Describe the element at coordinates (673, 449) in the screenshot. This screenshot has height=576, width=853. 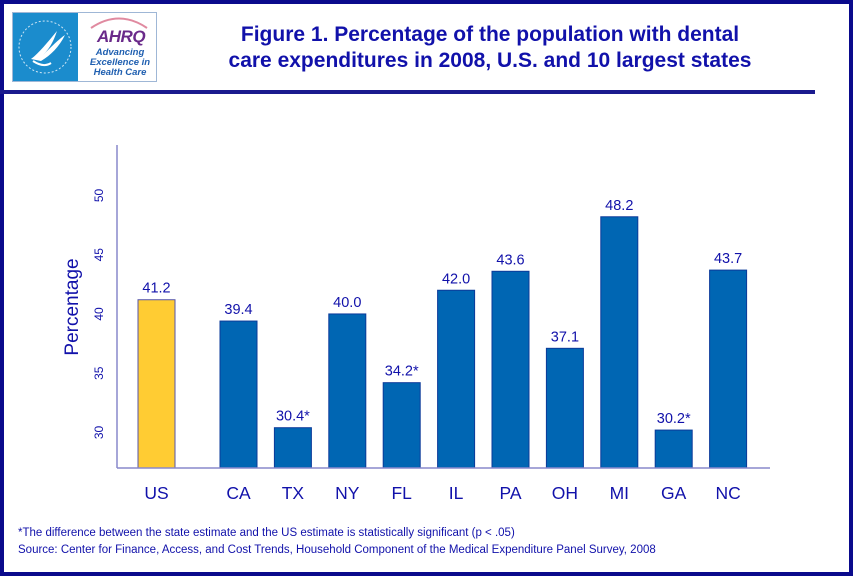
I see `bar-ga` at that location.